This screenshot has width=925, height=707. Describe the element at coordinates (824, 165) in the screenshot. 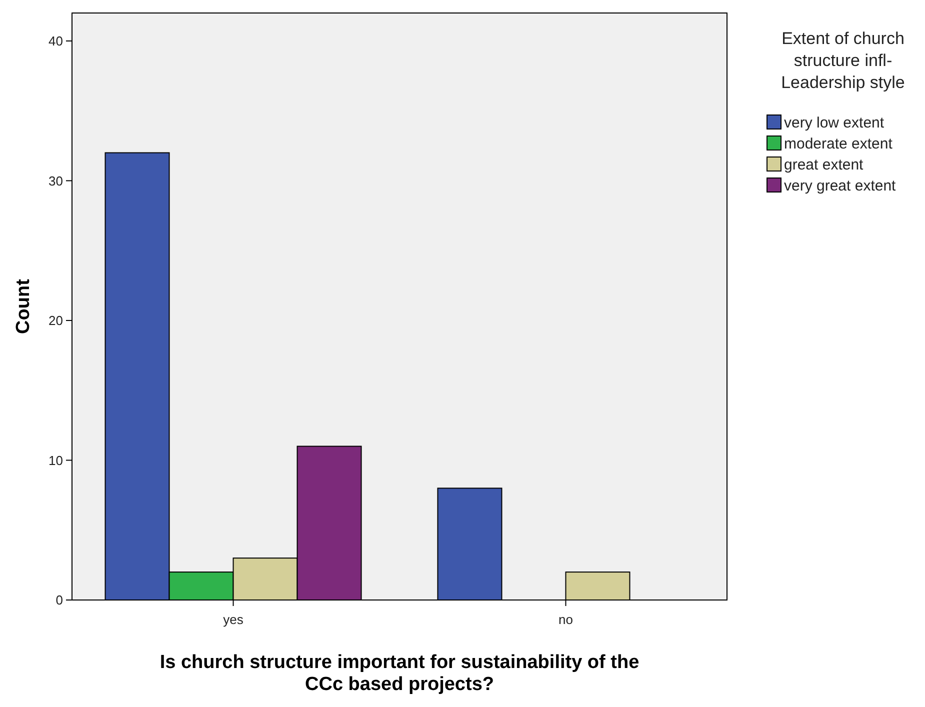

I see `legend-label: great extent` at that location.